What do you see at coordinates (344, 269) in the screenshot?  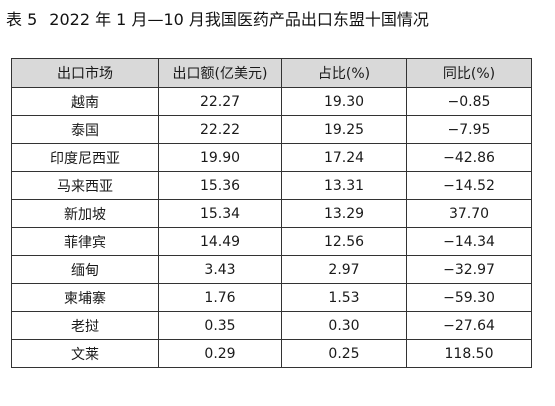 I see `cell-share: 2.97` at bounding box center [344, 269].